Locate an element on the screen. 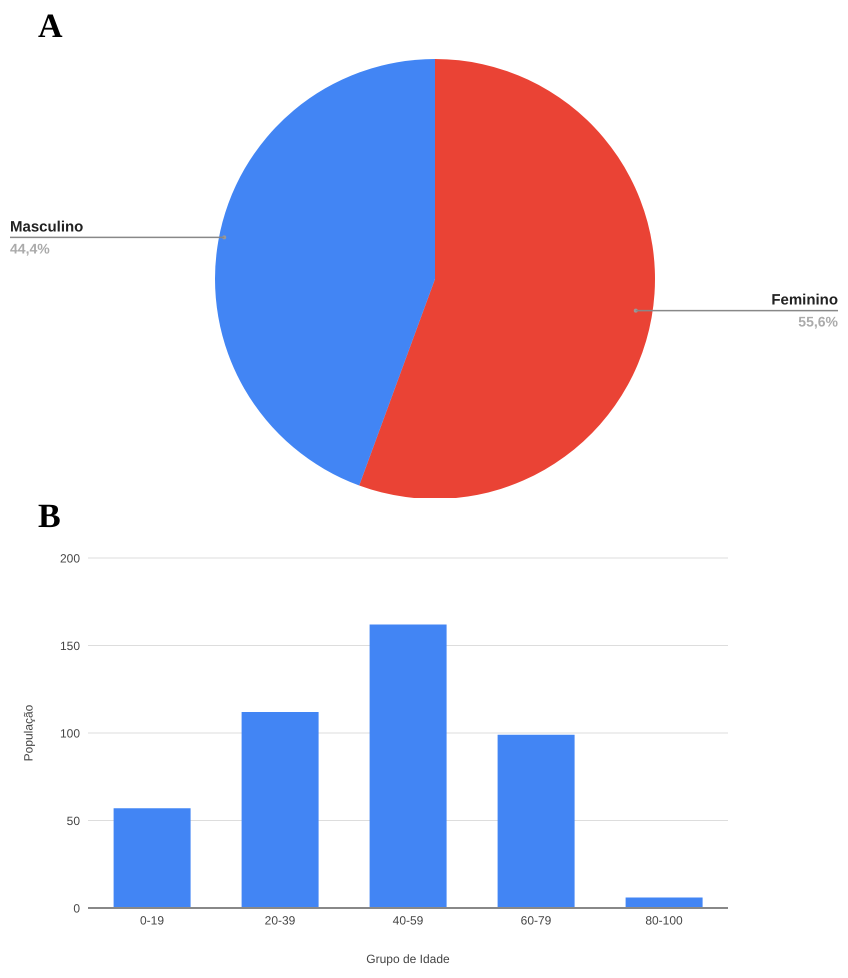 The height and width of the screenshot is (978, 848). chart-title: A is located at coordinates (50, 27).